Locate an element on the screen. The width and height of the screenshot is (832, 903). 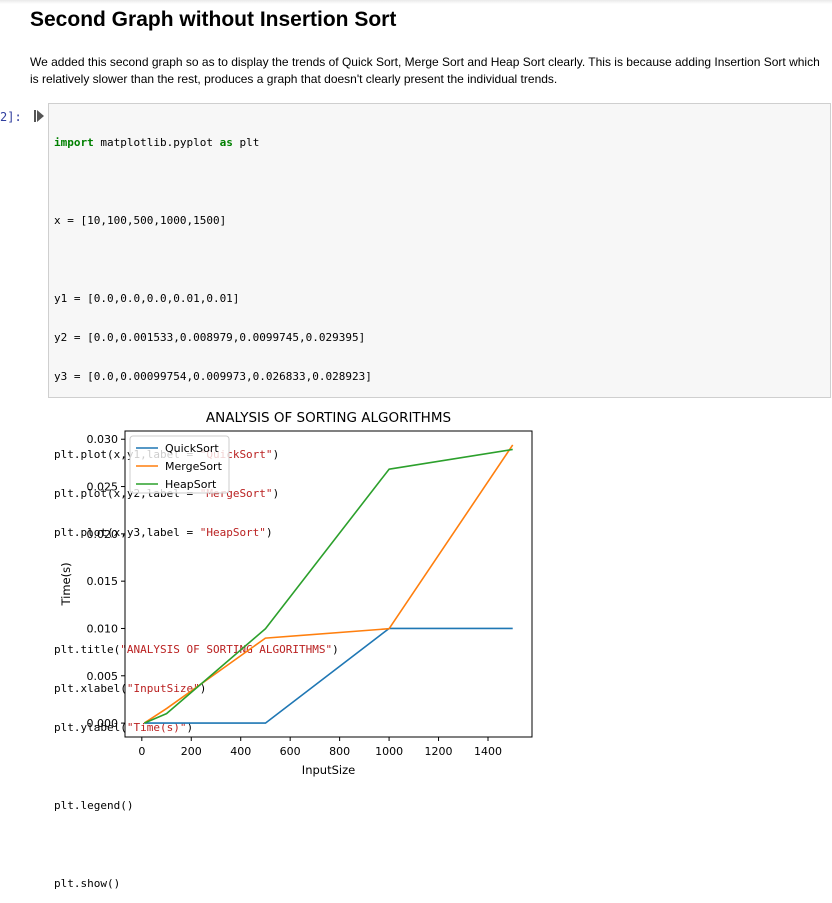
x-tick-label: 800 is located at coordinates (339, 751).